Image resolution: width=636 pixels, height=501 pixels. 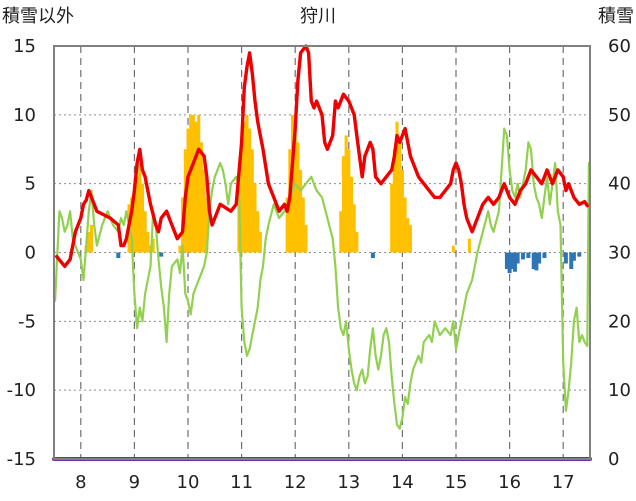 What do you see at coordinates (318, 16) in the screenshot?
I see `chart-title: 狩川` at bounding box center [318, 16].